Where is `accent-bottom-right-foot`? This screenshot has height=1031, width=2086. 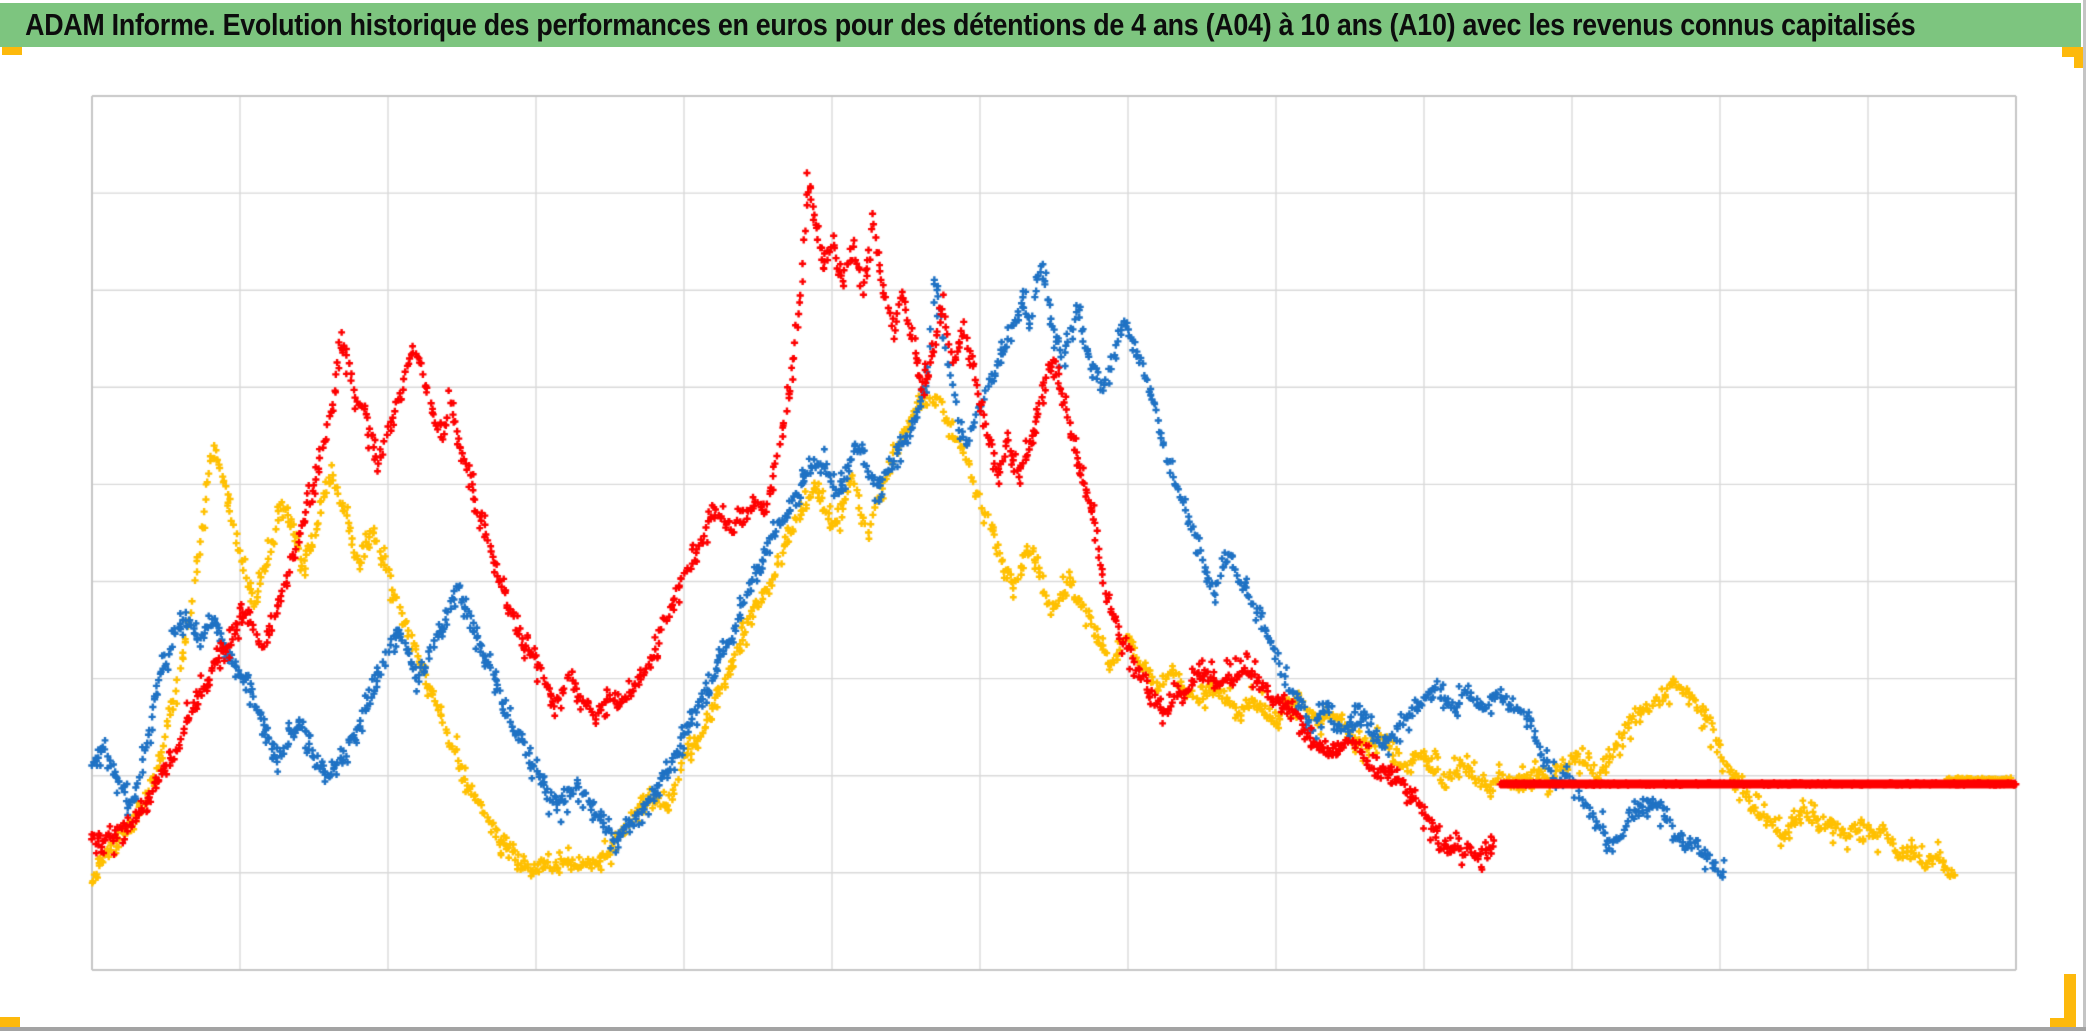
accent-bottom-right-foot is located at coordinates (2063, 1023).